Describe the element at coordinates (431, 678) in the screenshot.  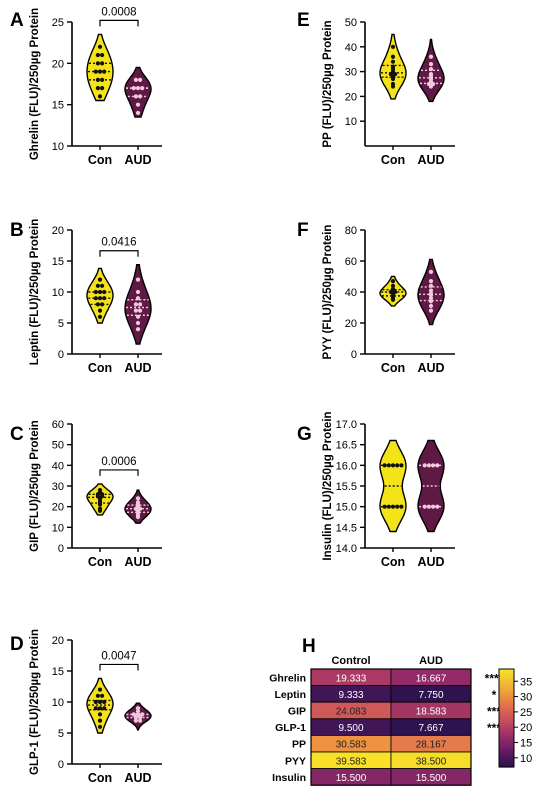
I see `heatmap-cell-value: 16.667` at that location.